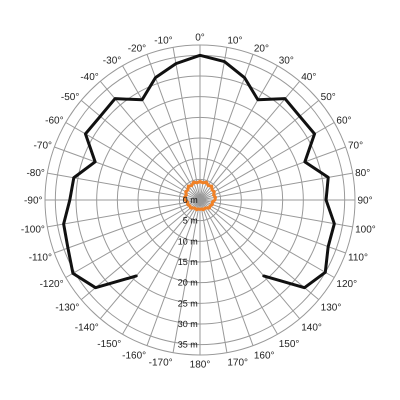 This screenshot has height=400, width=400. Describe the element at coordinates (358, 258) in the screenshot. I see `spoke-label: 110°` at that location.